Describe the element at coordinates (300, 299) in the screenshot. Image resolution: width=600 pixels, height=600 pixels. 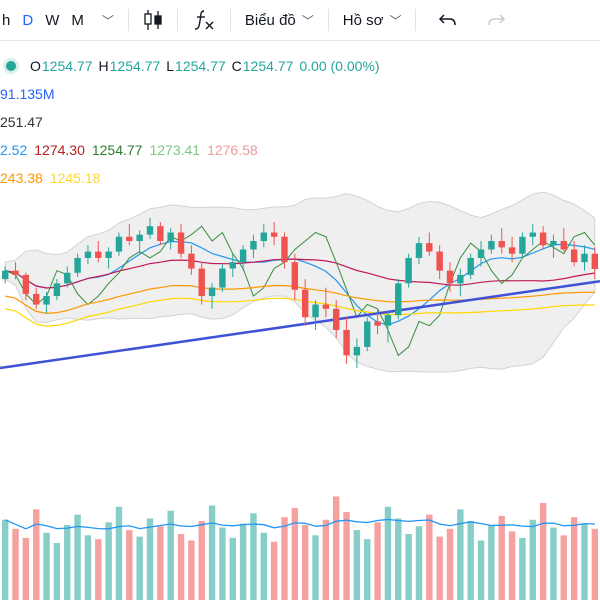
I see `ma-orange-line` at that location.